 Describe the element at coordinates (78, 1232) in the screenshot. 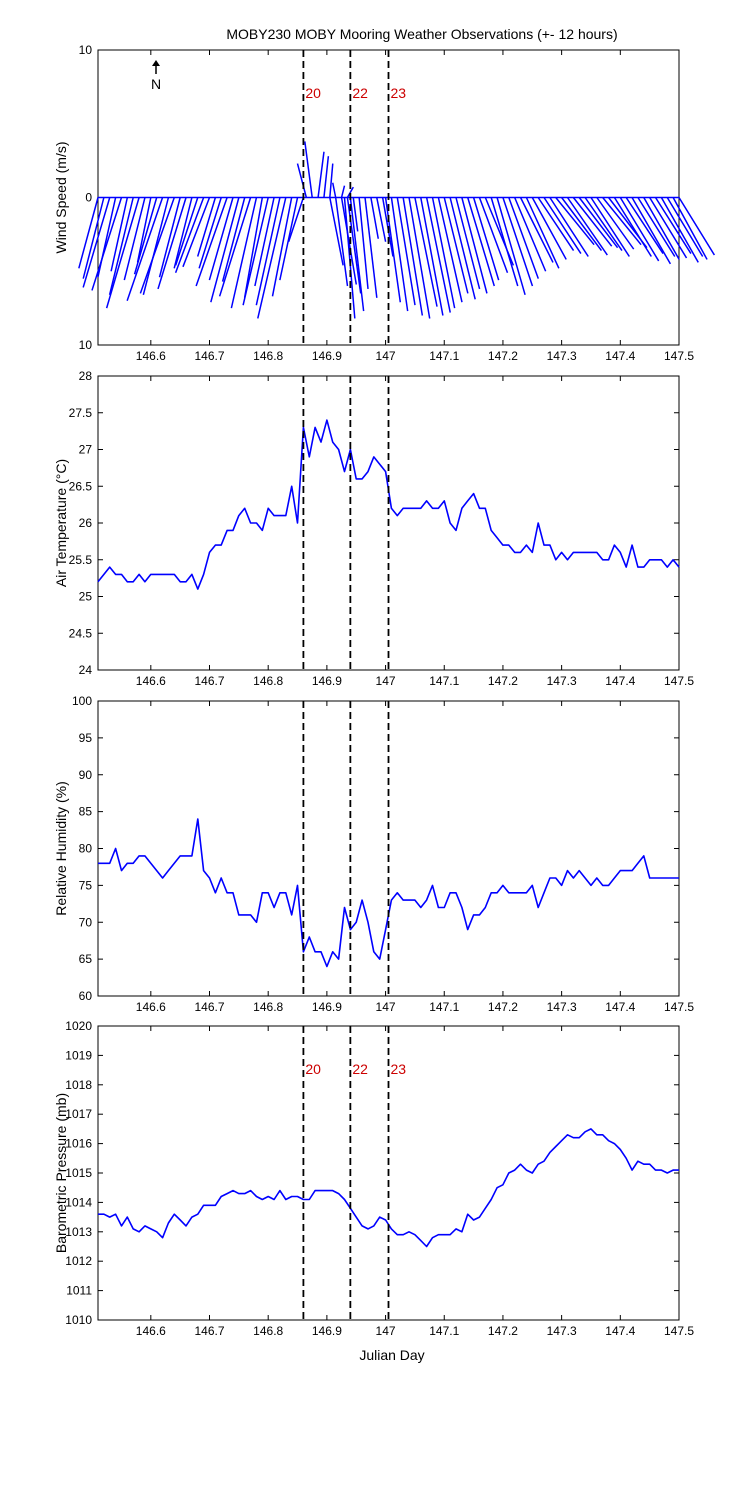

I see `y-tick-label: 1013` at that location.